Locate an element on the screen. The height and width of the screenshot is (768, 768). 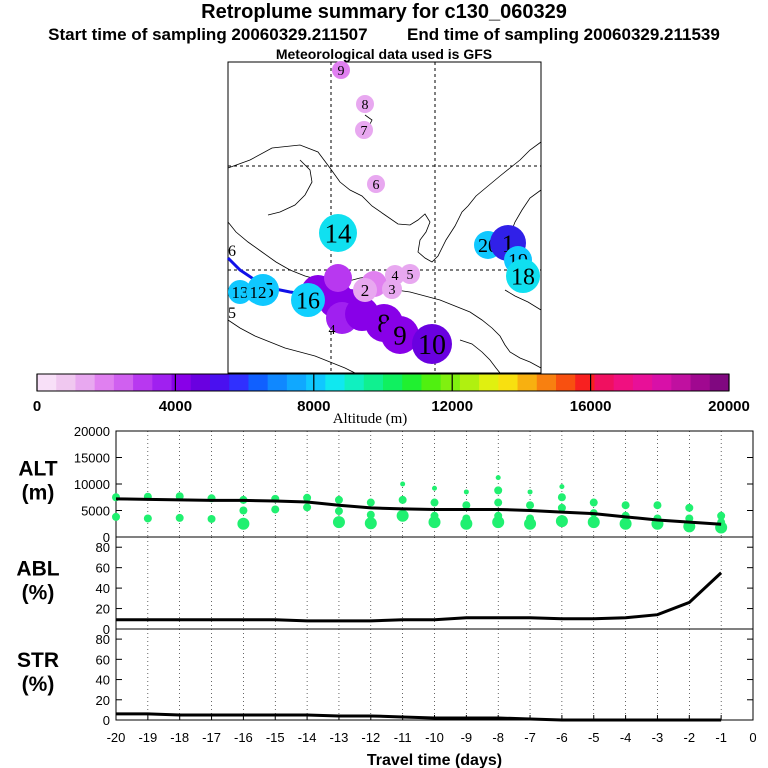
day-marker-label: 12 is located at coordinates (258, 292).